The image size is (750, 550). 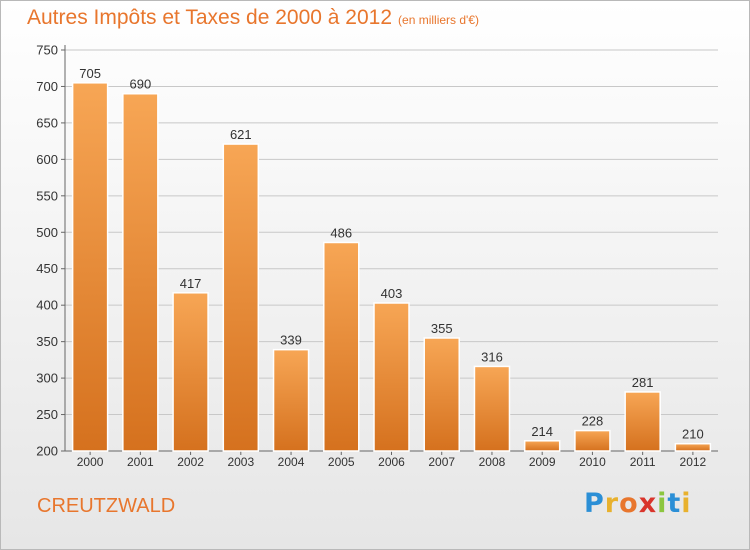 I want to click on y-tick-label: 550, so click(x=47, y=195).